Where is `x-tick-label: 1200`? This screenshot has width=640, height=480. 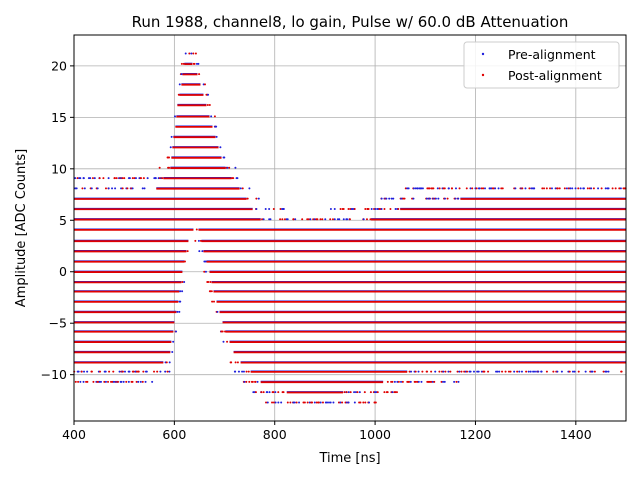 x-tick-label: 1200 is located at coordinates (476, 434).